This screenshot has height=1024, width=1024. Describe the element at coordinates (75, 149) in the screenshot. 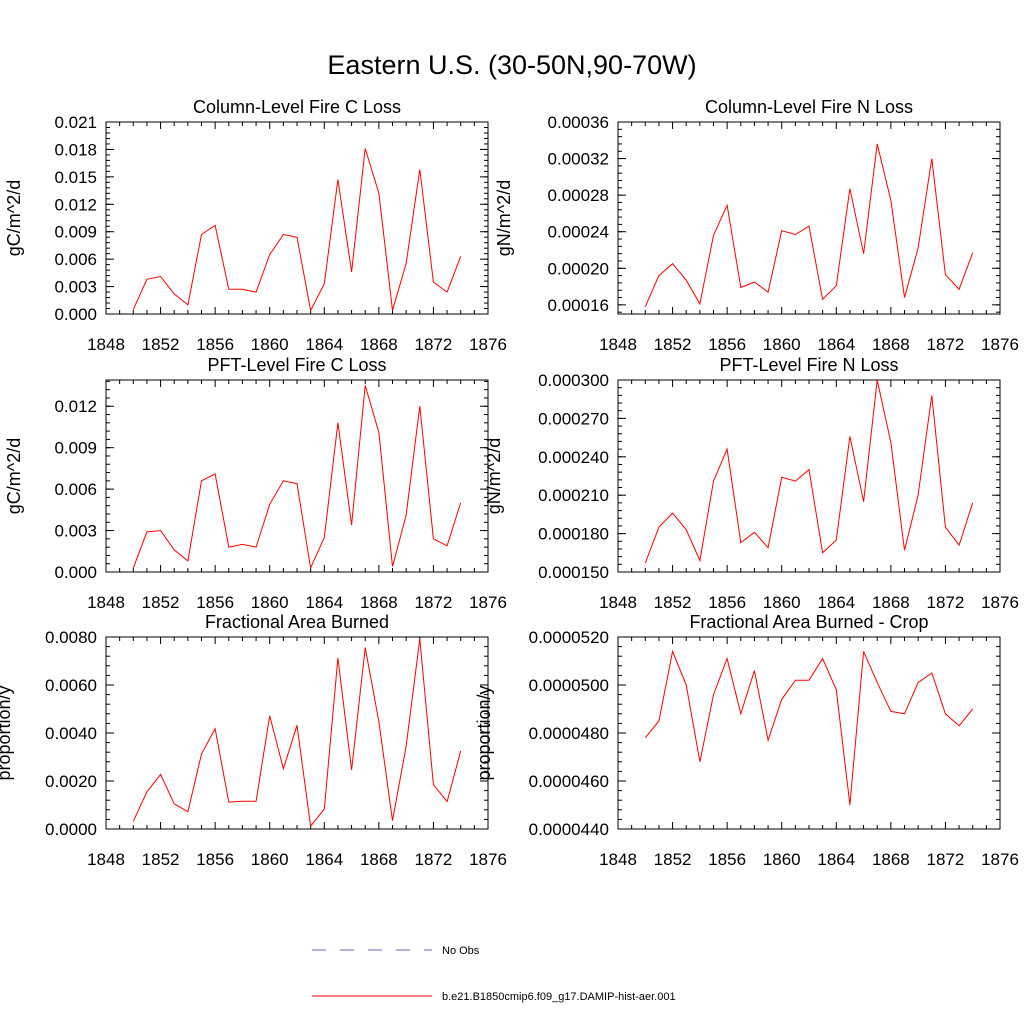

I see `y-tick-label: 0.018` at that location.